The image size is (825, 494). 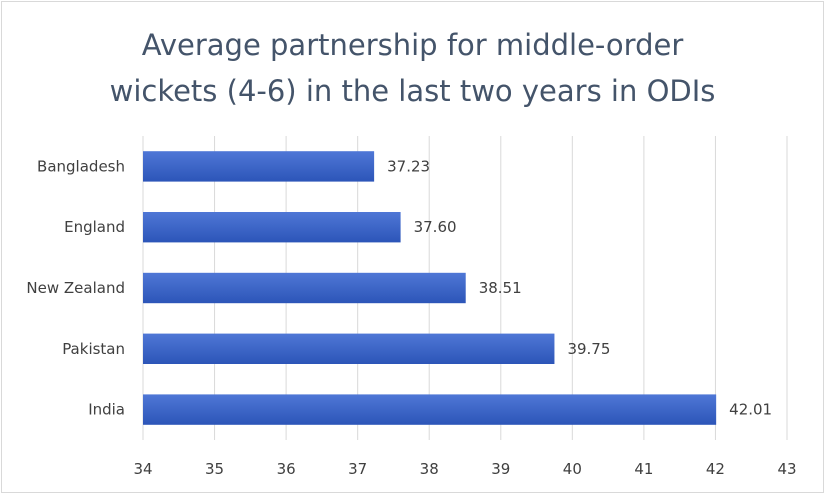 I want to click on x-tick-label-43: 43, so click(x=786, y=469).